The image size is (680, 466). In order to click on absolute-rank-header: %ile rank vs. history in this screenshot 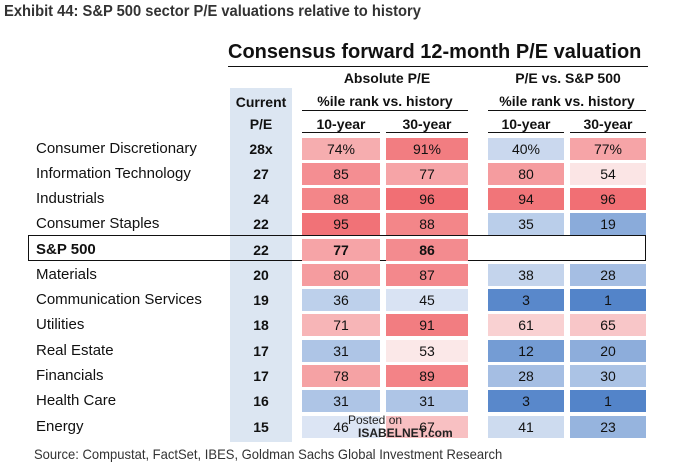, I will do `click(385, 102)`.